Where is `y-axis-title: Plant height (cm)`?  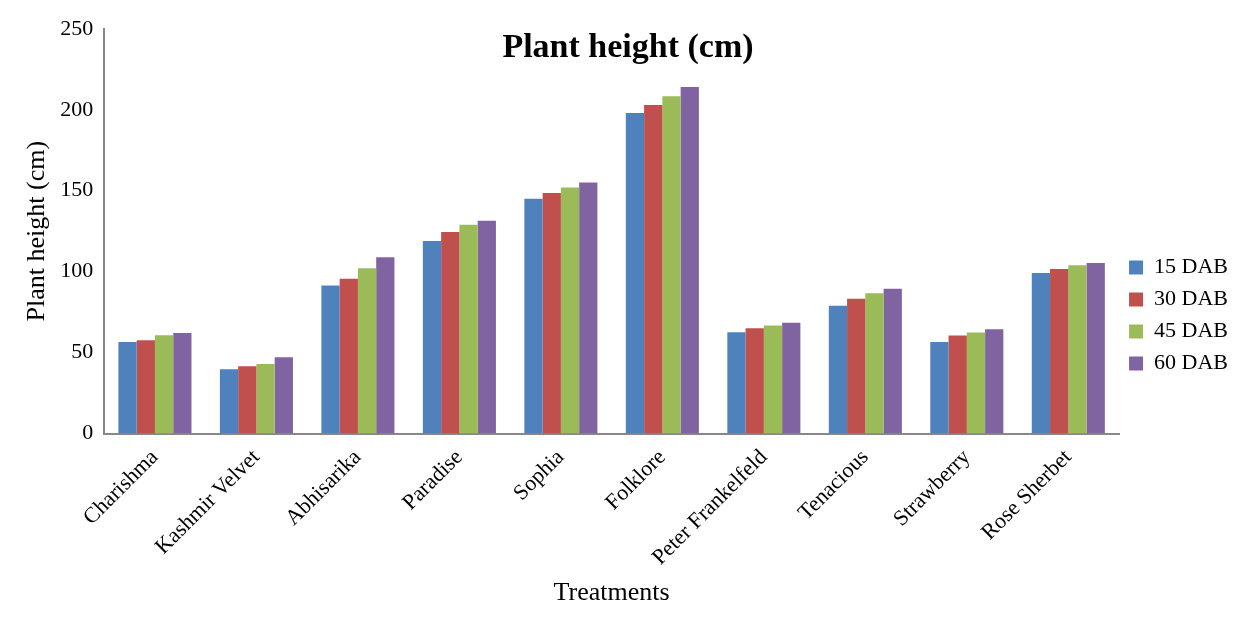
y-axis-title: Plant height (cm) is located at coordinates (36, 231).